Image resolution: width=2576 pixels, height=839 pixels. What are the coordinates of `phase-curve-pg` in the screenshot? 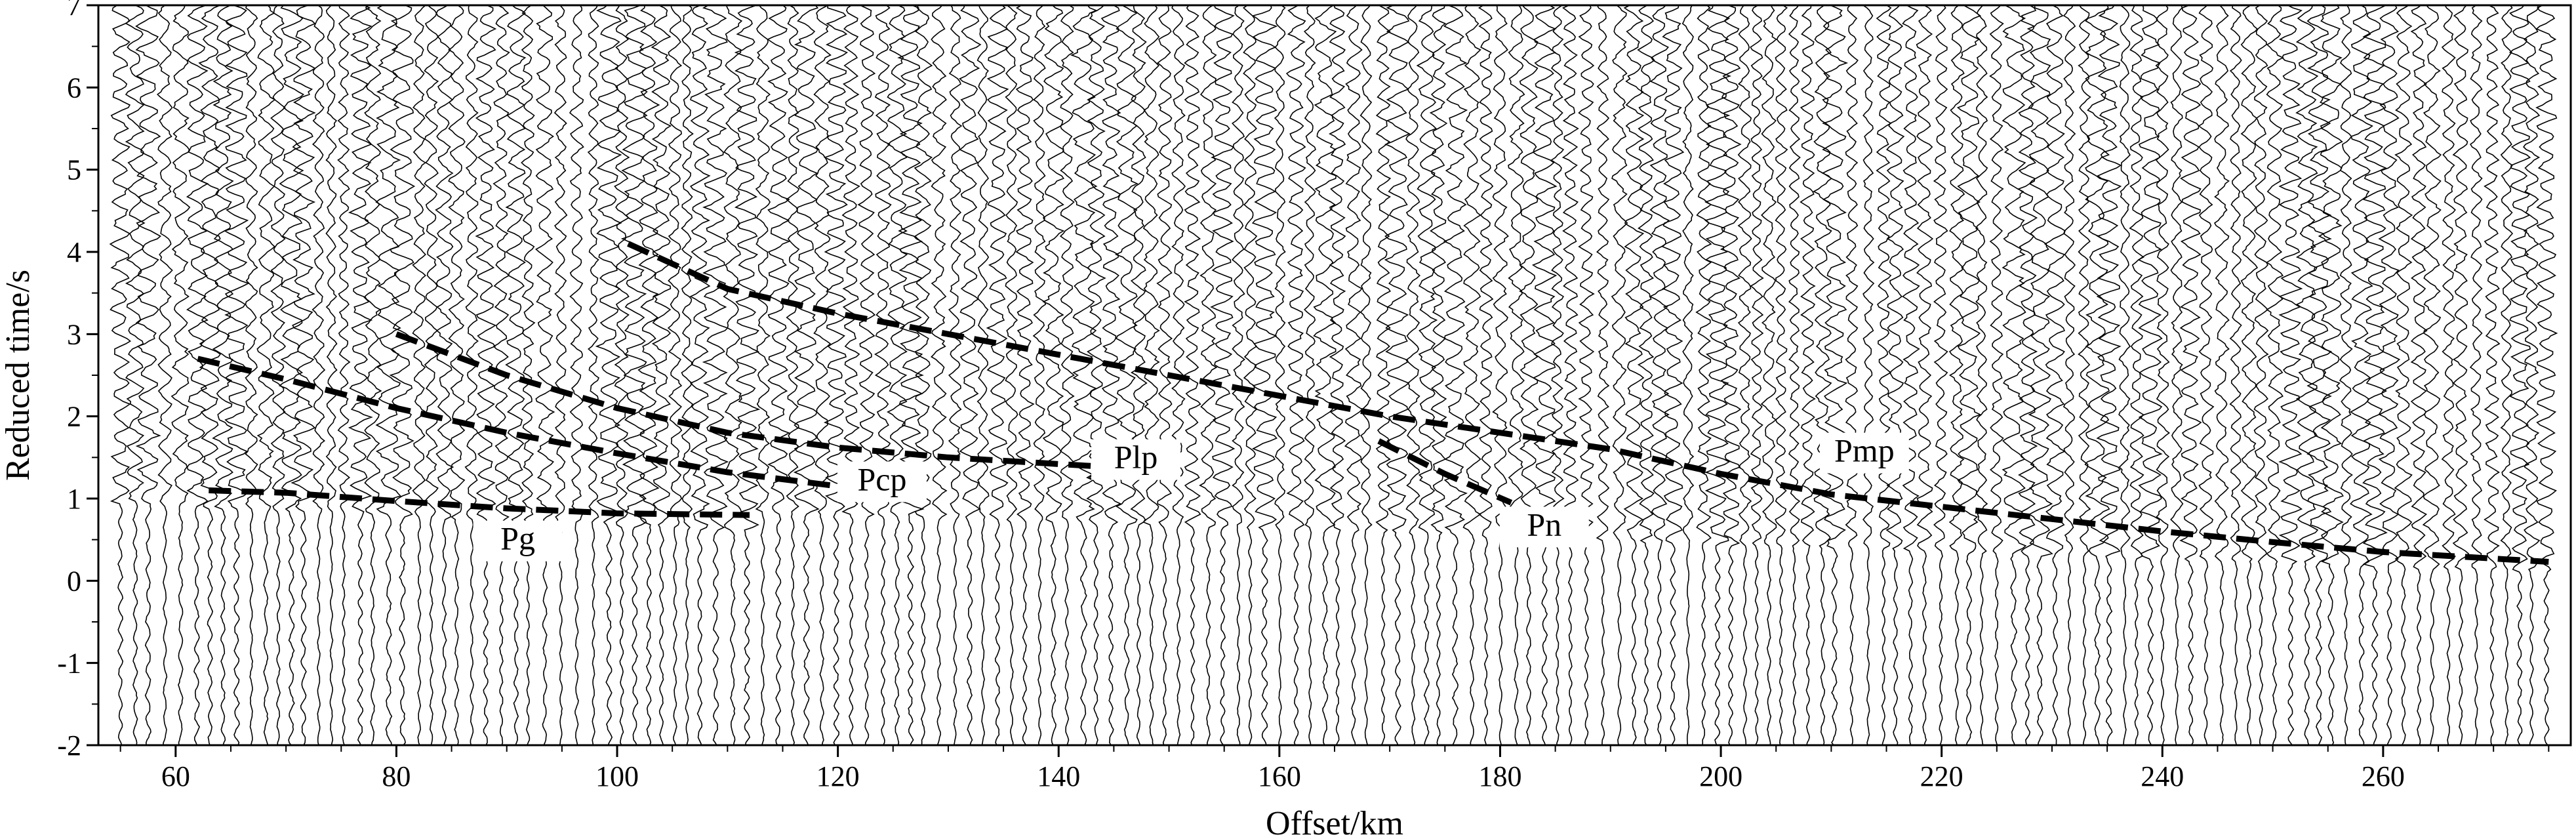 It's located at (479, 502).